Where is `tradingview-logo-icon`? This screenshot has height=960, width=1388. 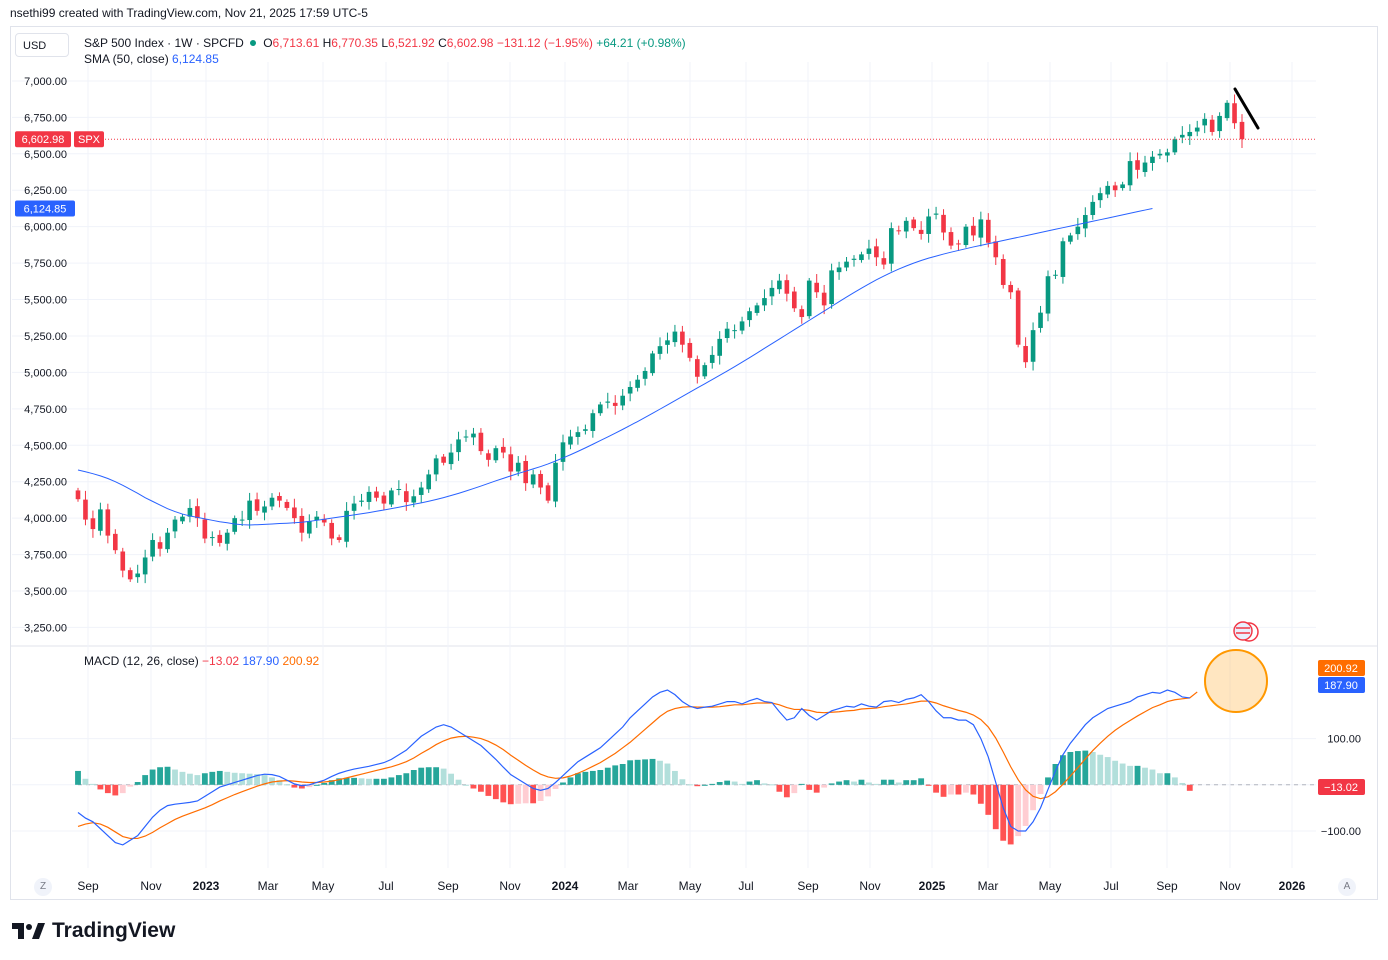 tradingview-logo-icon is located at coordinates (28, 931).